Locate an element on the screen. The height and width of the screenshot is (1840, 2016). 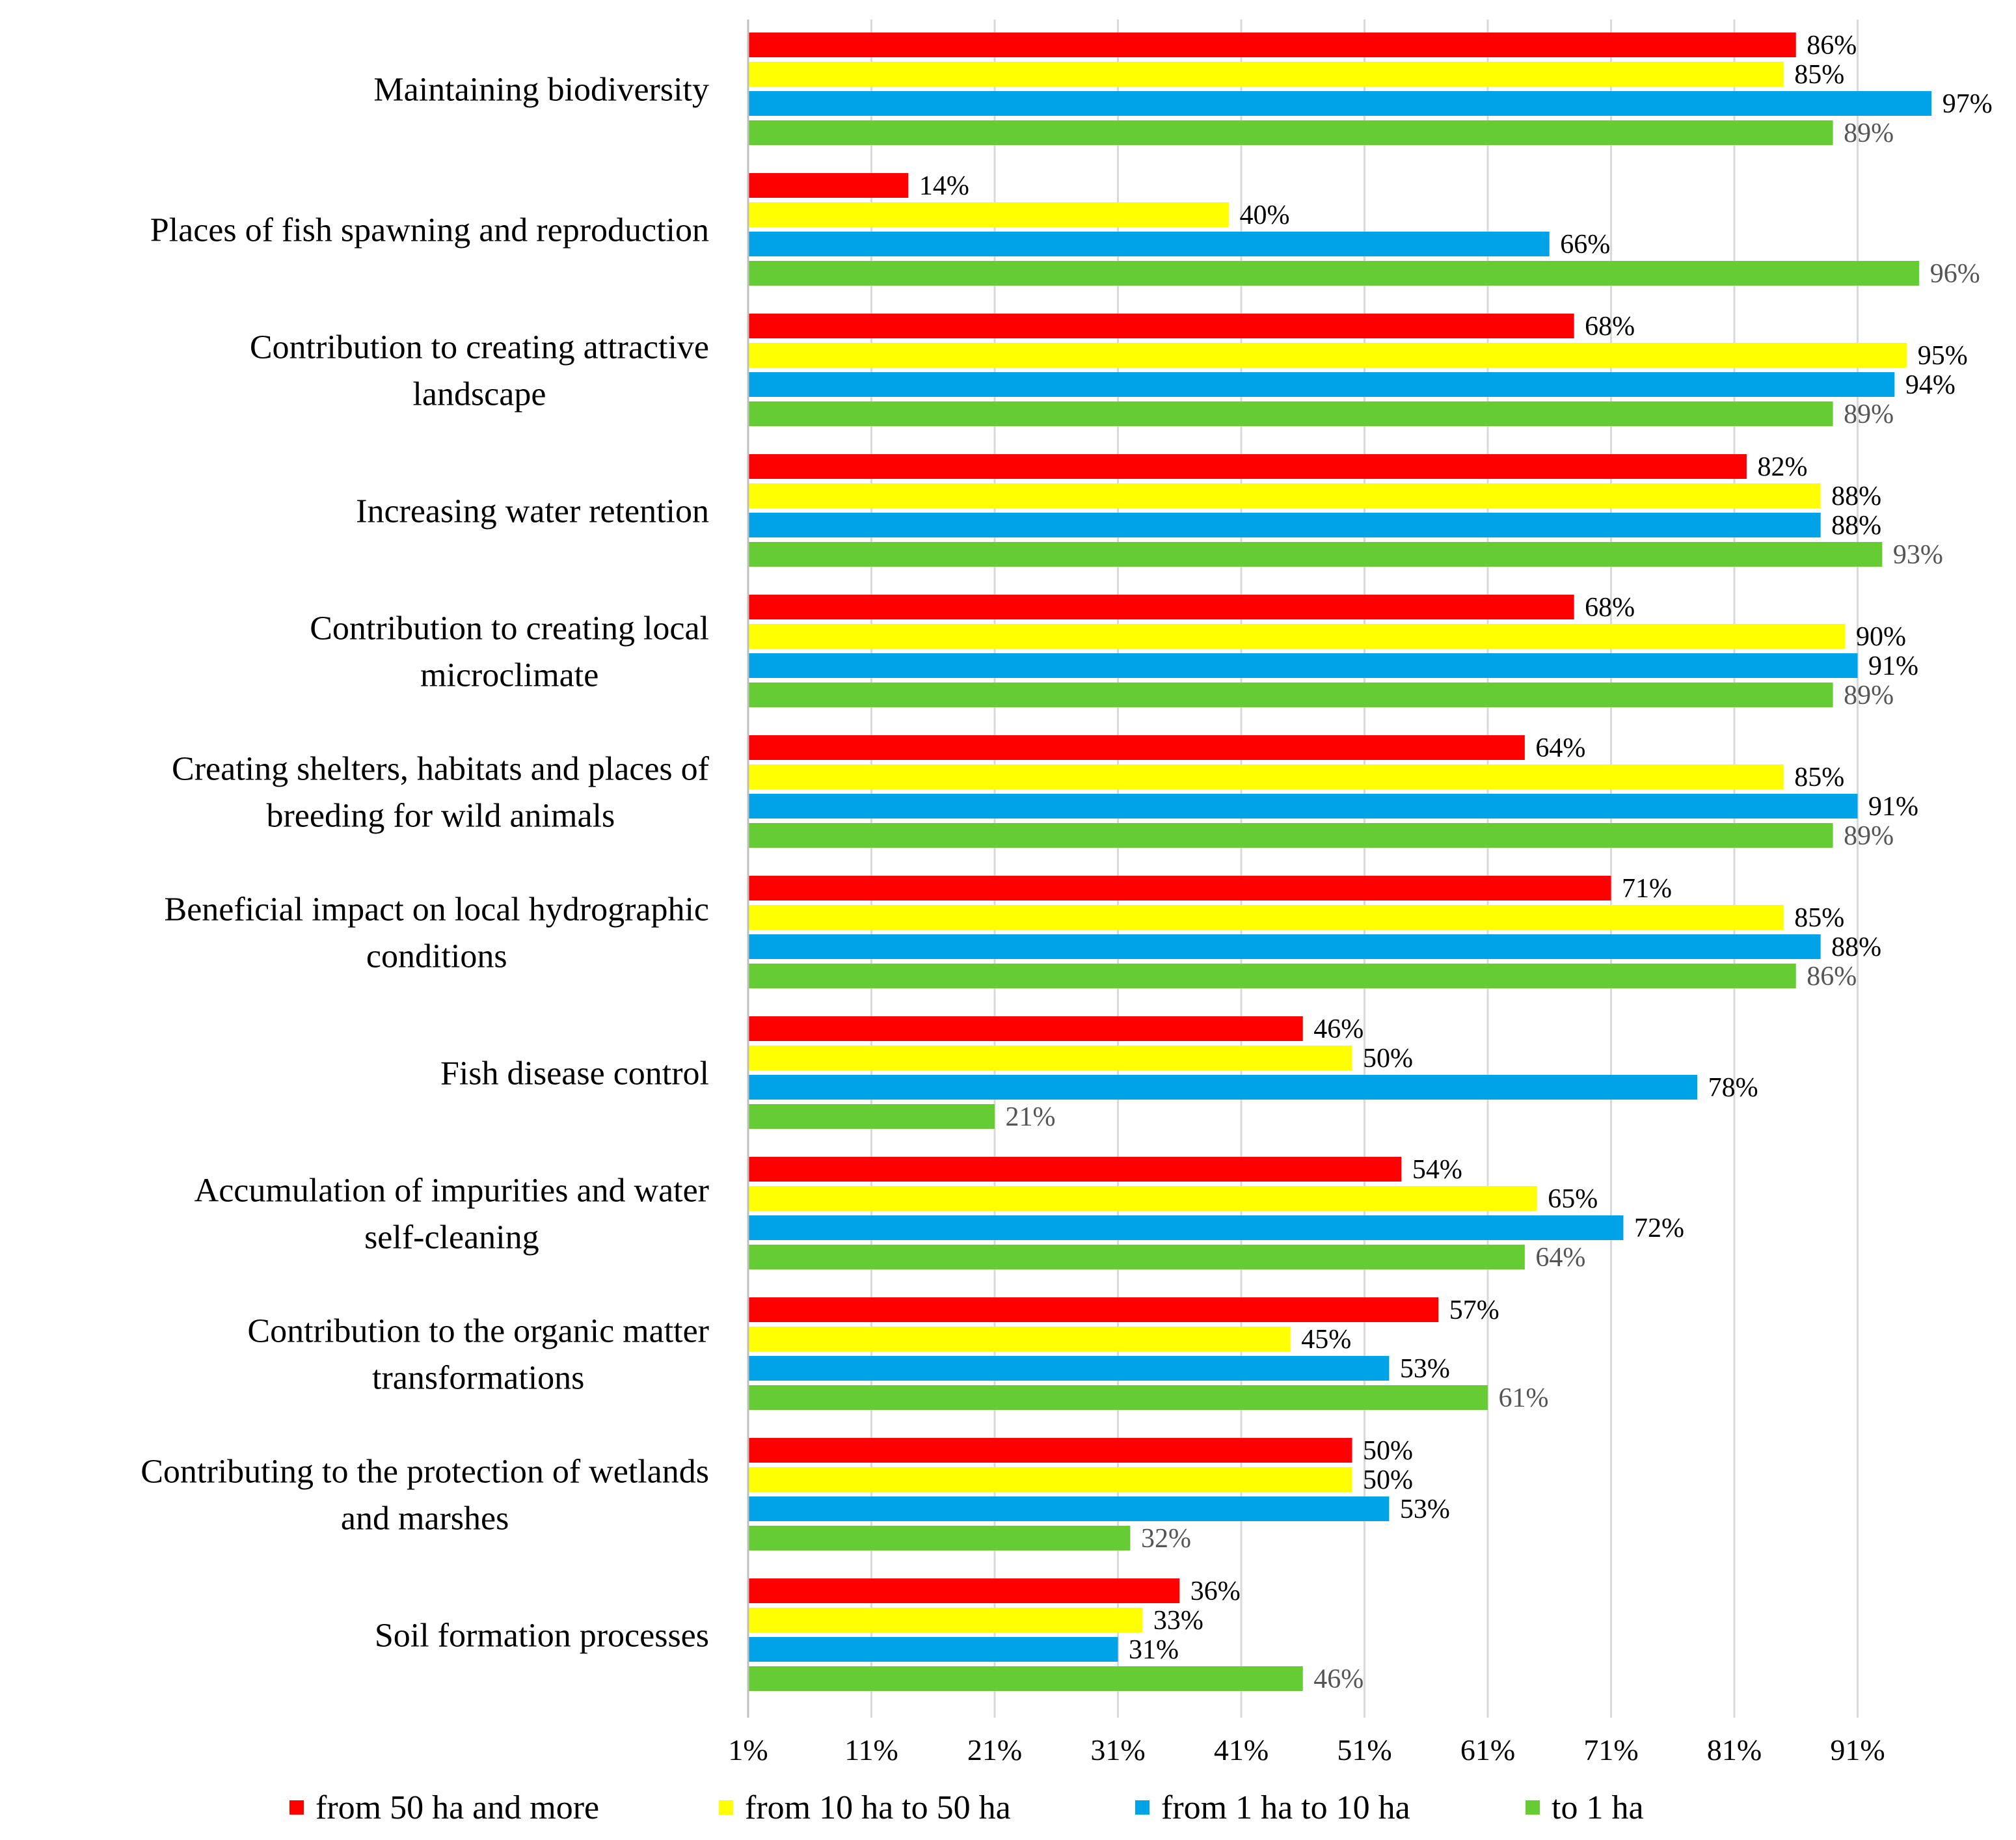
data-label: 14% is located at coordinates (944, 186).